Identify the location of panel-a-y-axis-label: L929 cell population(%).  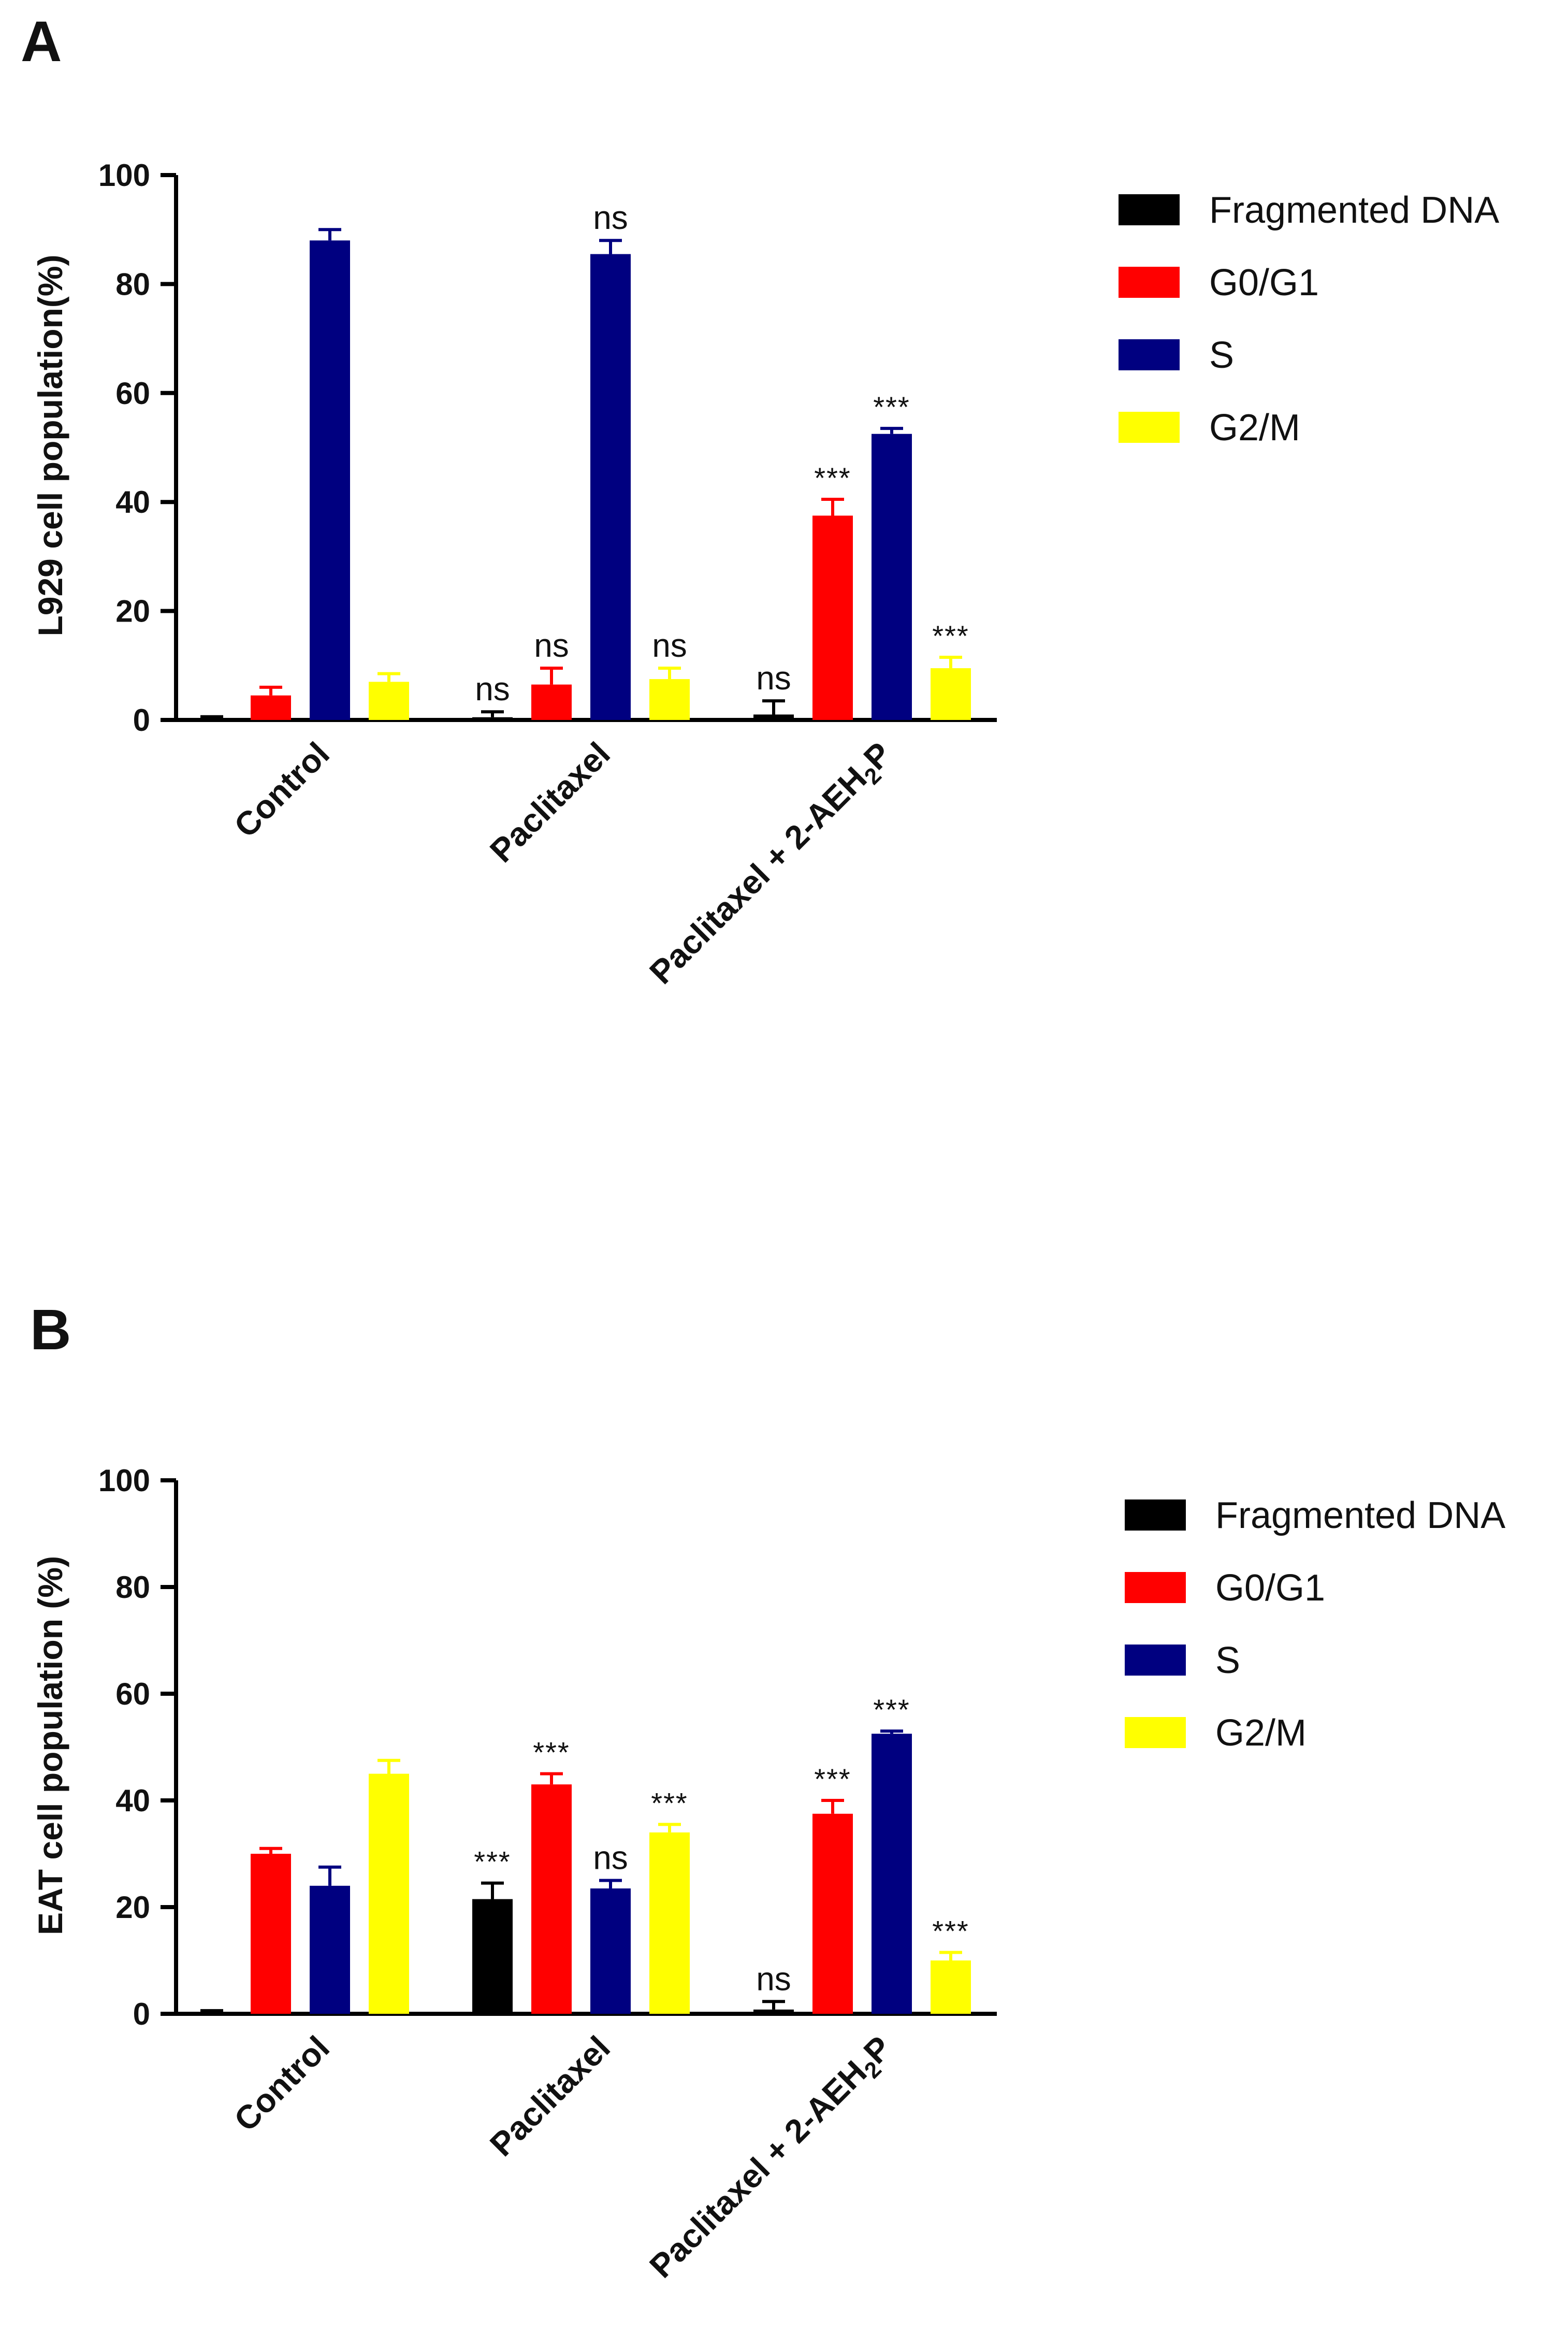
(50, 445).